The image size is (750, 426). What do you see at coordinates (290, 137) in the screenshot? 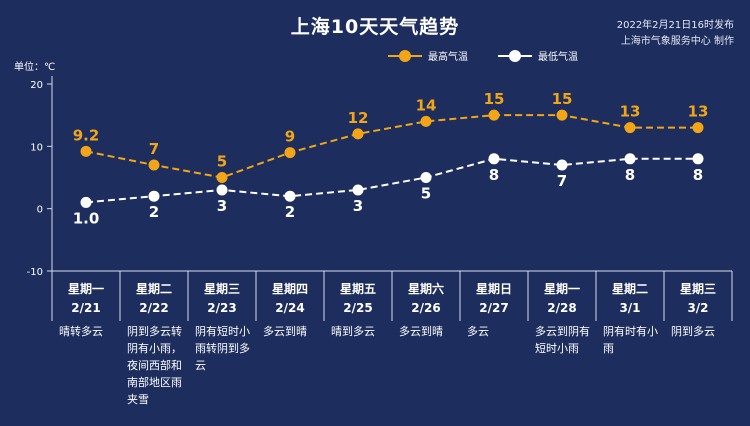
I see `high-temp-label: 9` at bounding box center [290, 137].